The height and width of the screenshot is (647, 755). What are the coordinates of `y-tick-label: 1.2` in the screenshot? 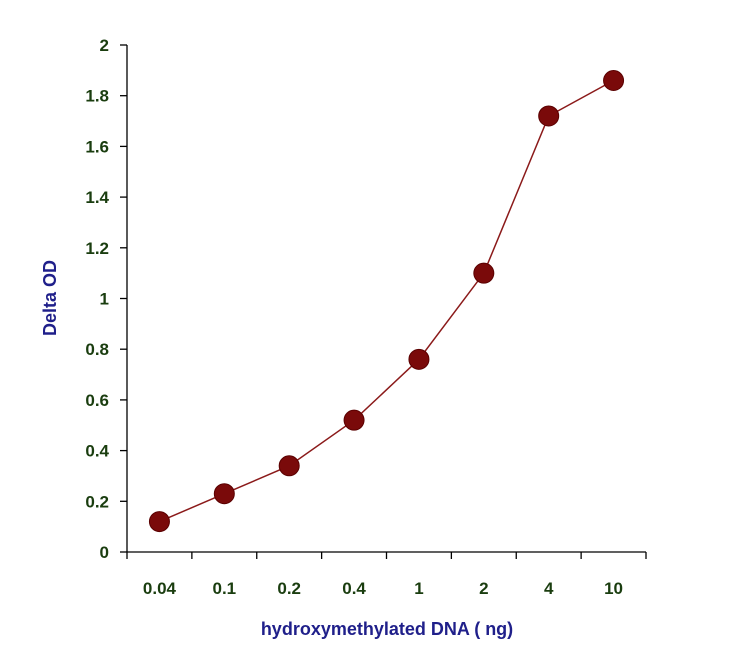 It's located at (97, 248).